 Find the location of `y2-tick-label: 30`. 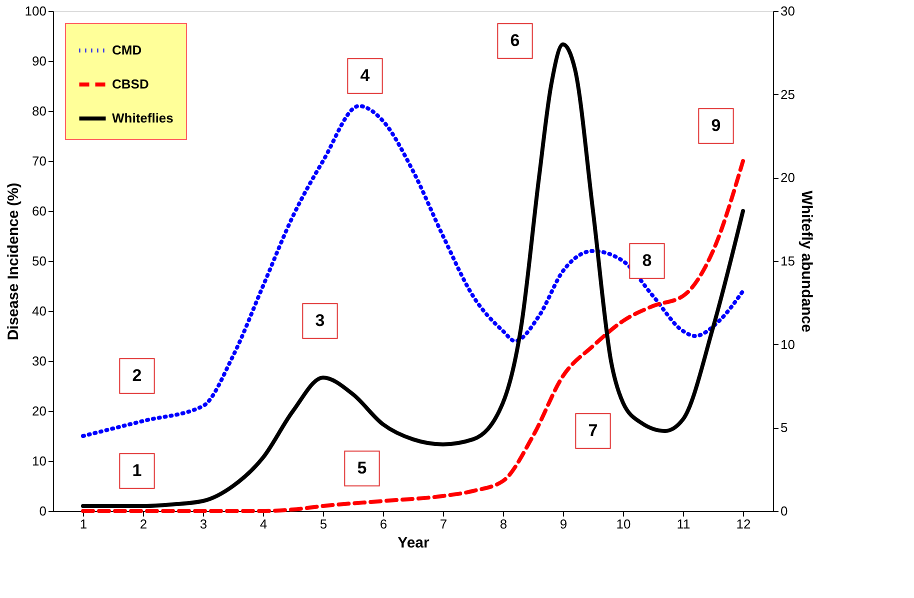

y2-tick-label: 30 is located at coordinates (787, 11).